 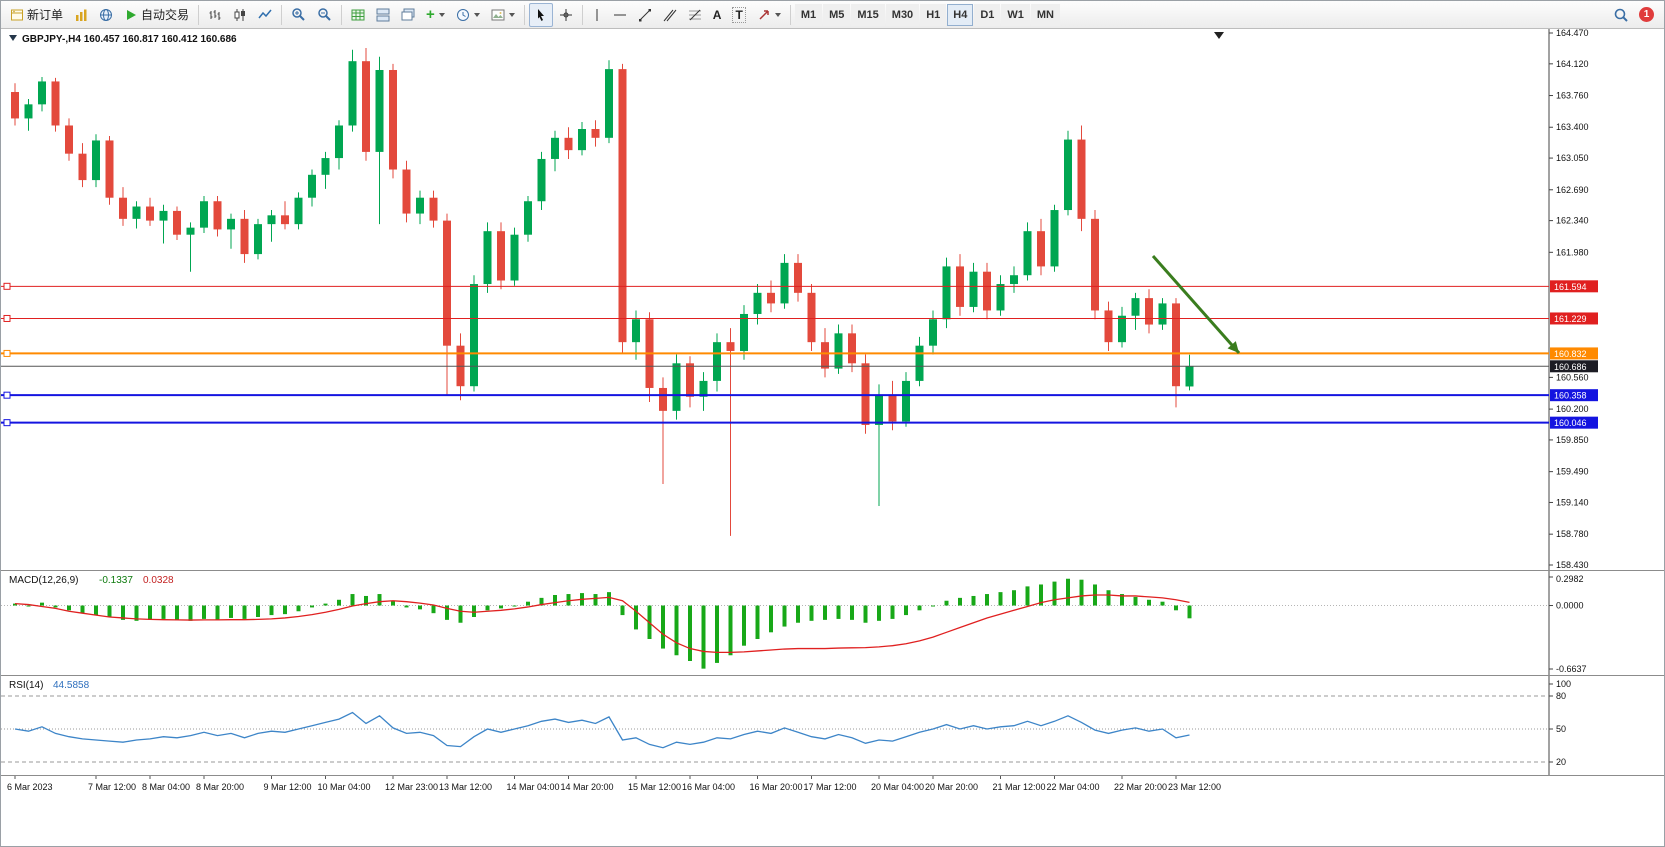 What do you see at coordinates (837, 14) in the screenshot?
I see `timeframe-m5-button: M5` at bounding box center [837, 14].